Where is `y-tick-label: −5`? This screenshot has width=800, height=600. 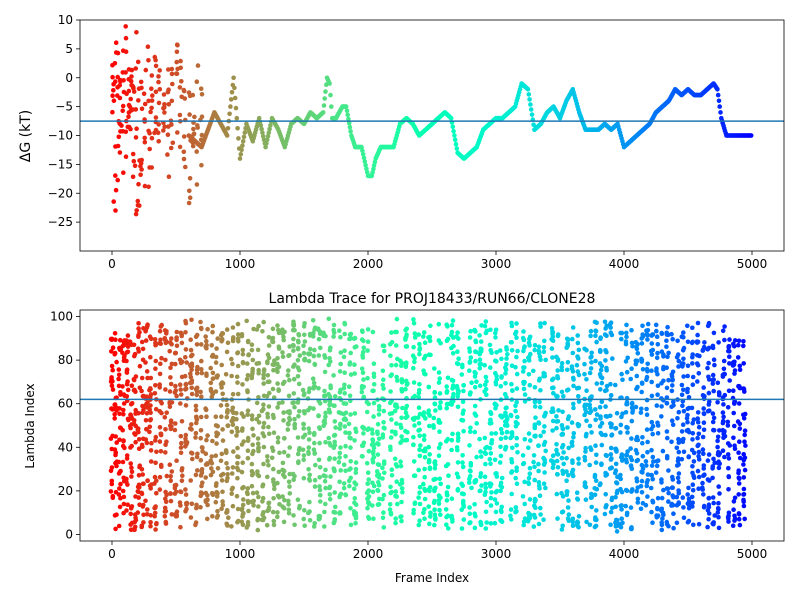
y-tick-label: −5 is located at coordinates (64, 107).